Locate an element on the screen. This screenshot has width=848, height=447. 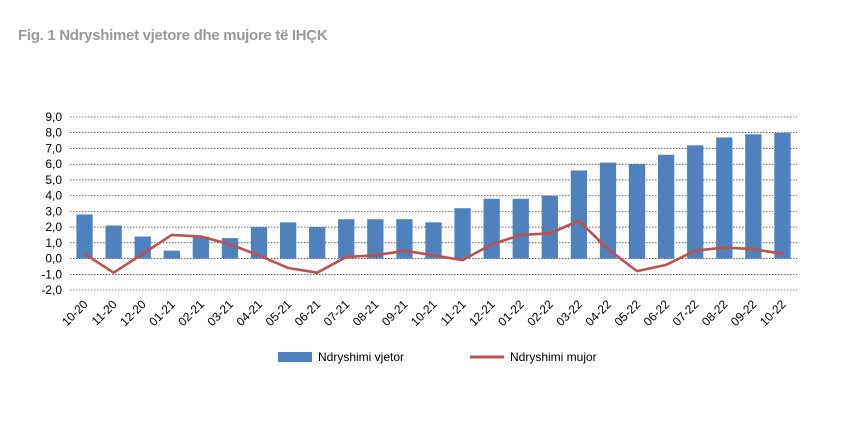
x-tick-label: 03-21 is located at coordinates (220, 313).